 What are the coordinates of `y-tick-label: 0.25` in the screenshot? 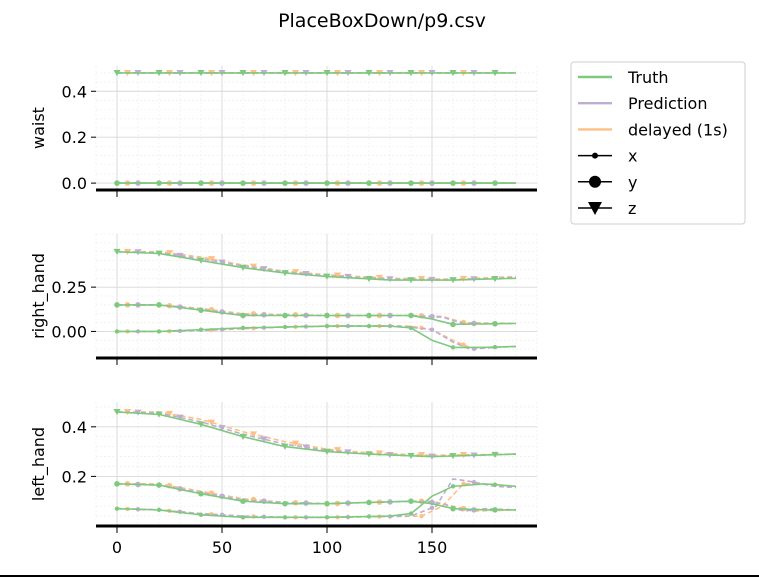 It's located at (69, 287).